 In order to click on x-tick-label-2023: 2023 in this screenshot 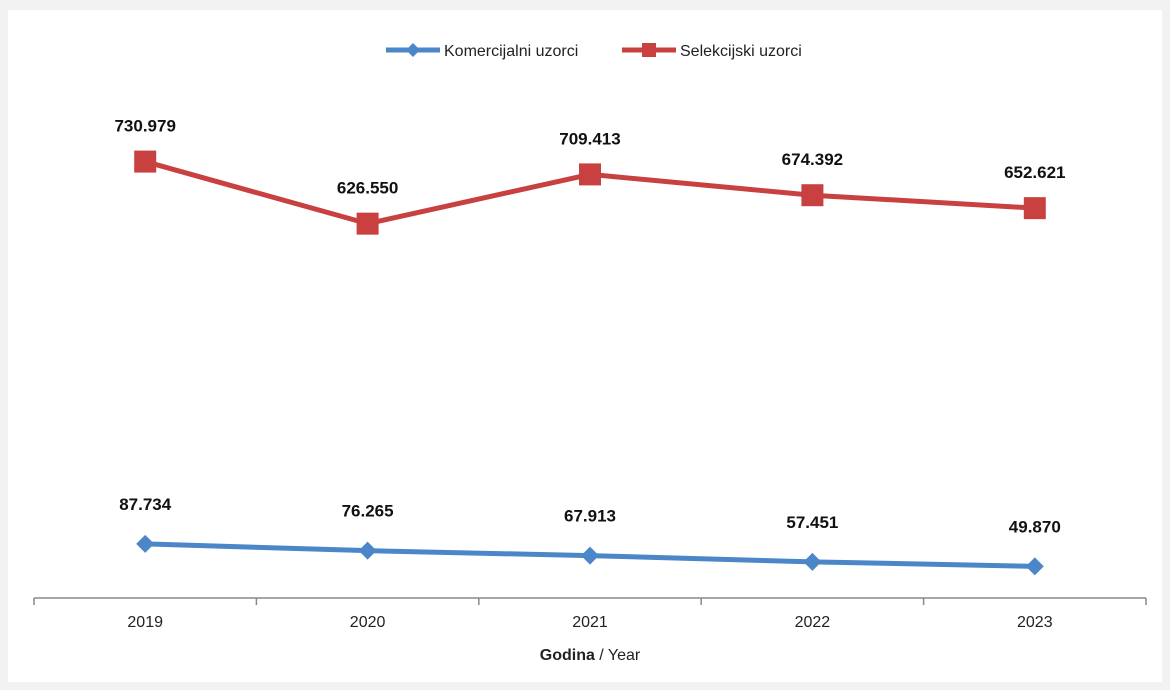, I will do `click(1035, 622)`.